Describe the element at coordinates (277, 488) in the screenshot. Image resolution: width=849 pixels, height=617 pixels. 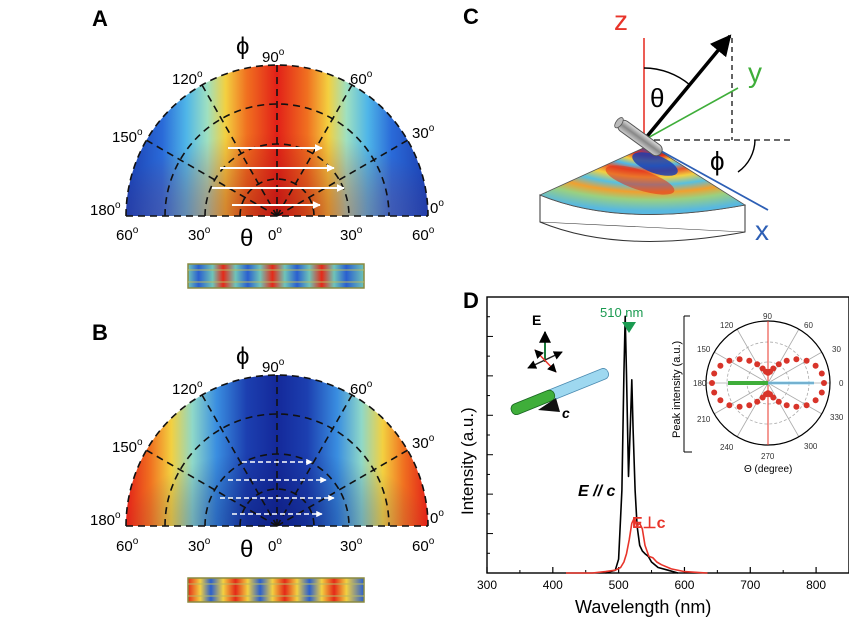
I see `panel-b-field-arrows` at that location.